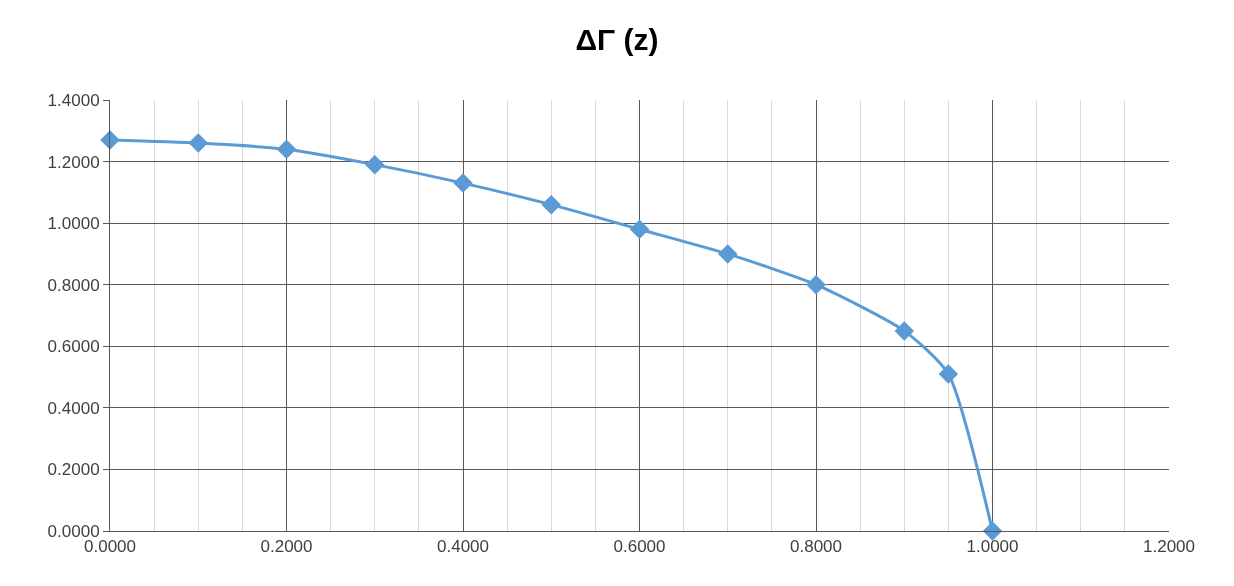 This screenshot has height=586, width=1234. Describe the element at coordinates (73, 470) in the screenshot. I see `y-tick-label: 0.2000` at that location.